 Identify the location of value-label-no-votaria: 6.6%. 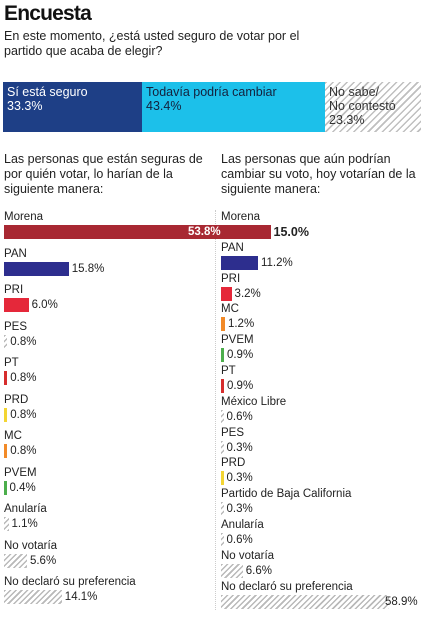
(258, 570).